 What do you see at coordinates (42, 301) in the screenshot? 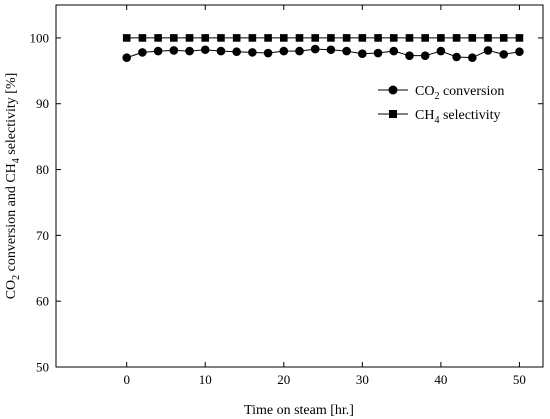
I see `y-tick-label: 60` at bounding box center [42, 301].